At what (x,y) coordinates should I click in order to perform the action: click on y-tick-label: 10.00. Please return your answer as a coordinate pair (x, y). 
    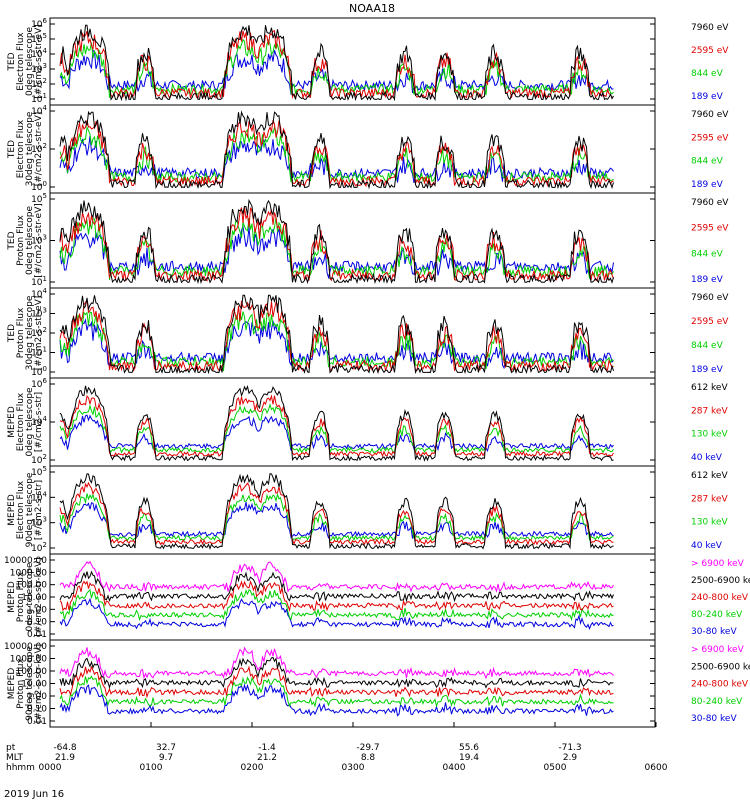
    Looking at the image, I should click on (34, 598).